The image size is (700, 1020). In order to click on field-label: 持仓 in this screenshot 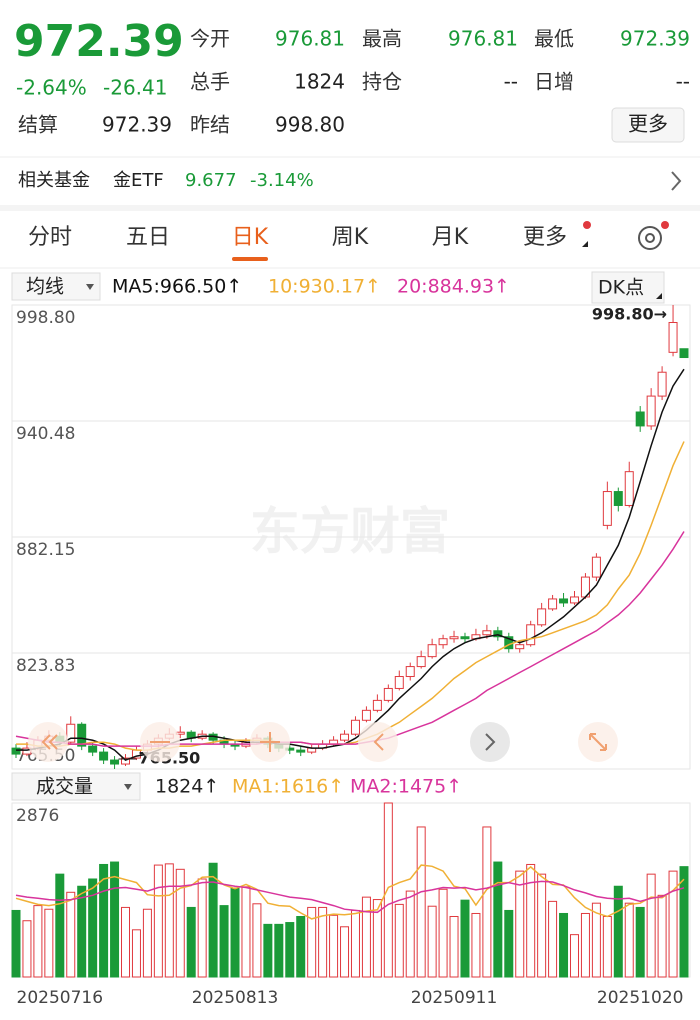, I will do `click(382, 82)`.